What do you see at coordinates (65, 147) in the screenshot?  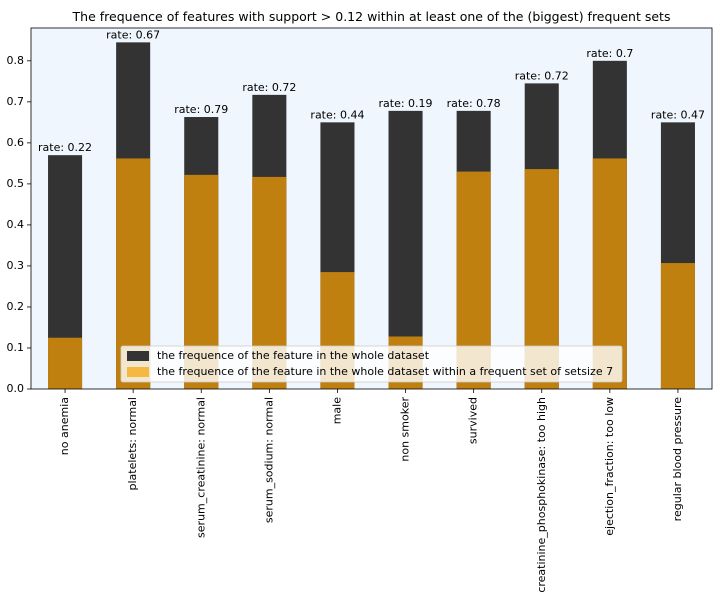 I see `bar-rate-label: rate: 0.22` at bounding box center [65, 147].